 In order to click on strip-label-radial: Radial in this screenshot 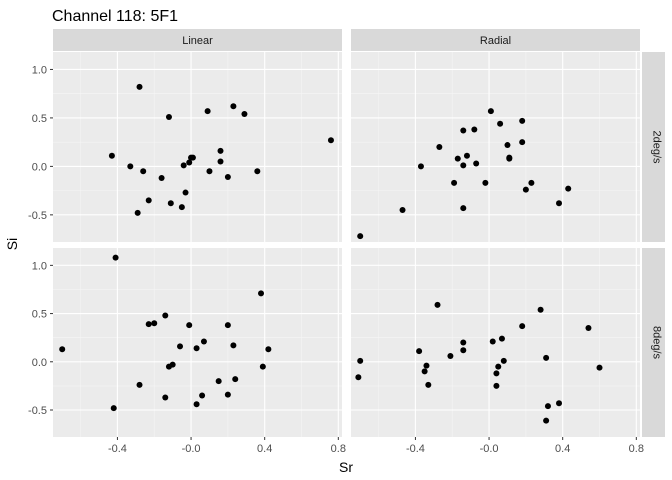, I will do `click(495, 41)`.